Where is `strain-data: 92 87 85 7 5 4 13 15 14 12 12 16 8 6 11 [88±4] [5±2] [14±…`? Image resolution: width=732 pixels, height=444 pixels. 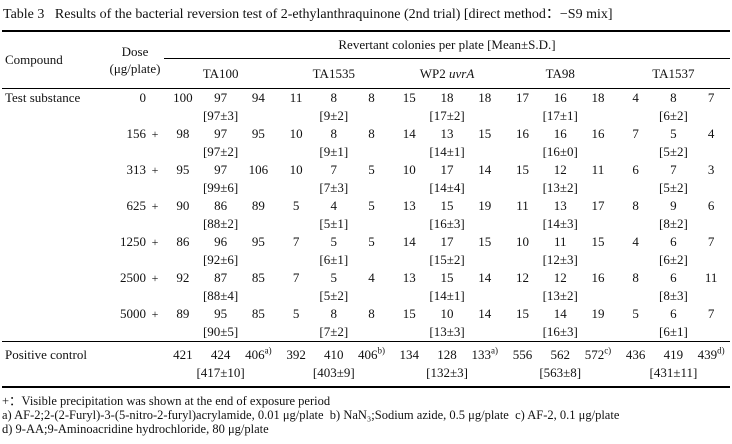 strain-data: 92 87 85 7 5 4 13 15 14 12 12 16 8 6 11 [88±4] [5±2] [14±… is located at coordinates (447, 287).